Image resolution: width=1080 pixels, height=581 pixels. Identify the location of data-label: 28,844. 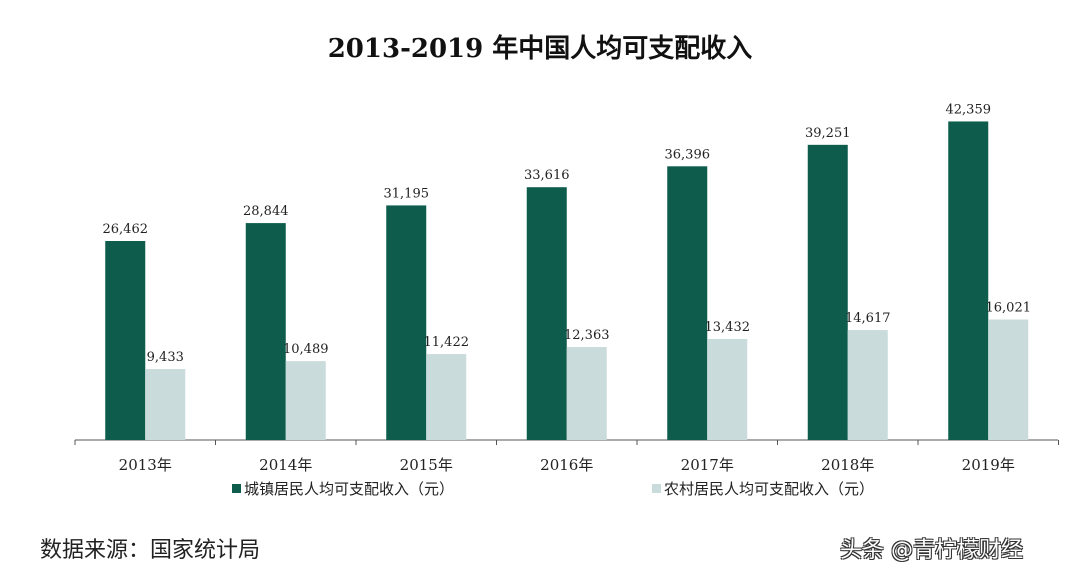
(266, 211).